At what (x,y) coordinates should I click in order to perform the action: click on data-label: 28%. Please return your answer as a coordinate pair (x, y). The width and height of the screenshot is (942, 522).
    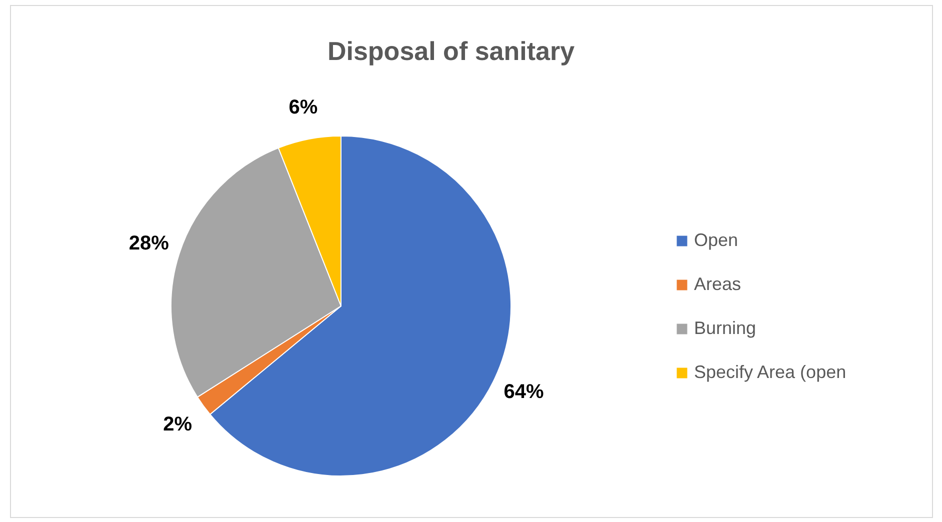
    Looking at the image, I should click on (149, 243).